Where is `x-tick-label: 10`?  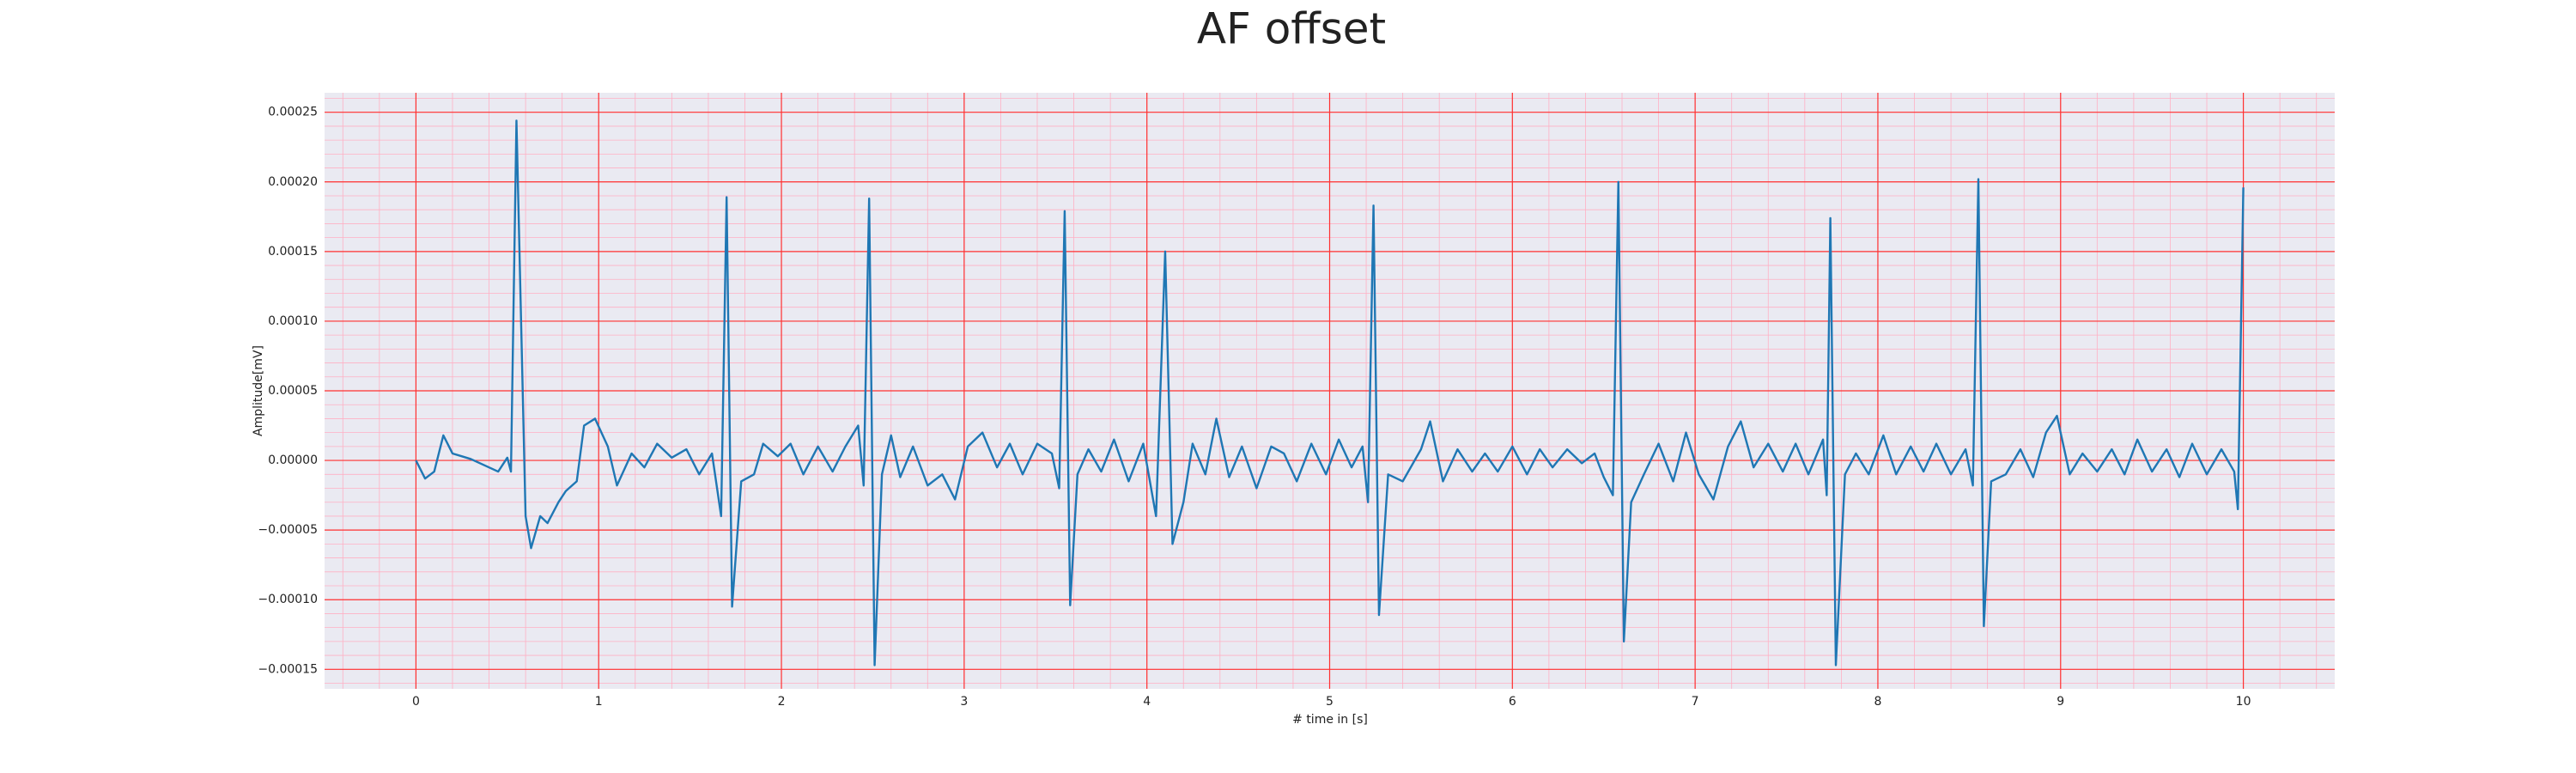 x-tick-label: 10 is located at coordinates (2244, 702).